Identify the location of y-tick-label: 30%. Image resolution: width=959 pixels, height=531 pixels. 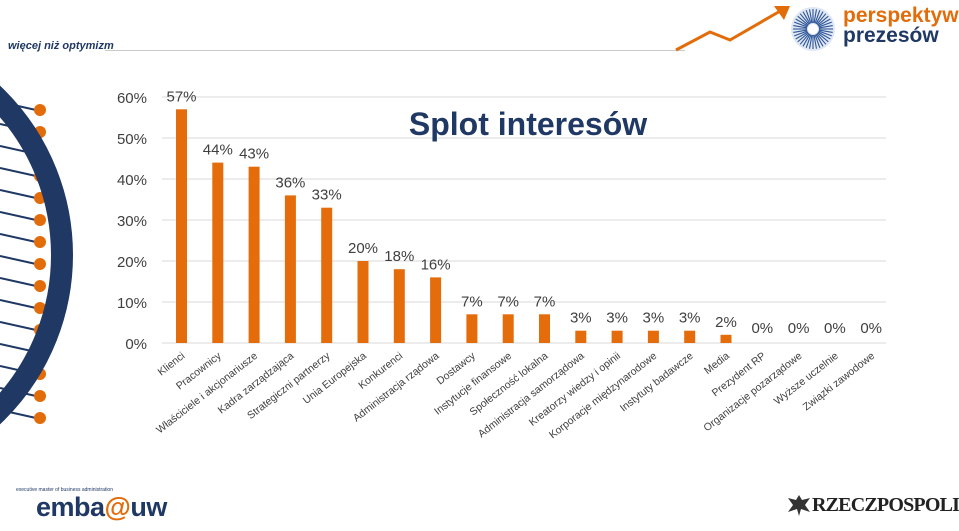
(132, 221).